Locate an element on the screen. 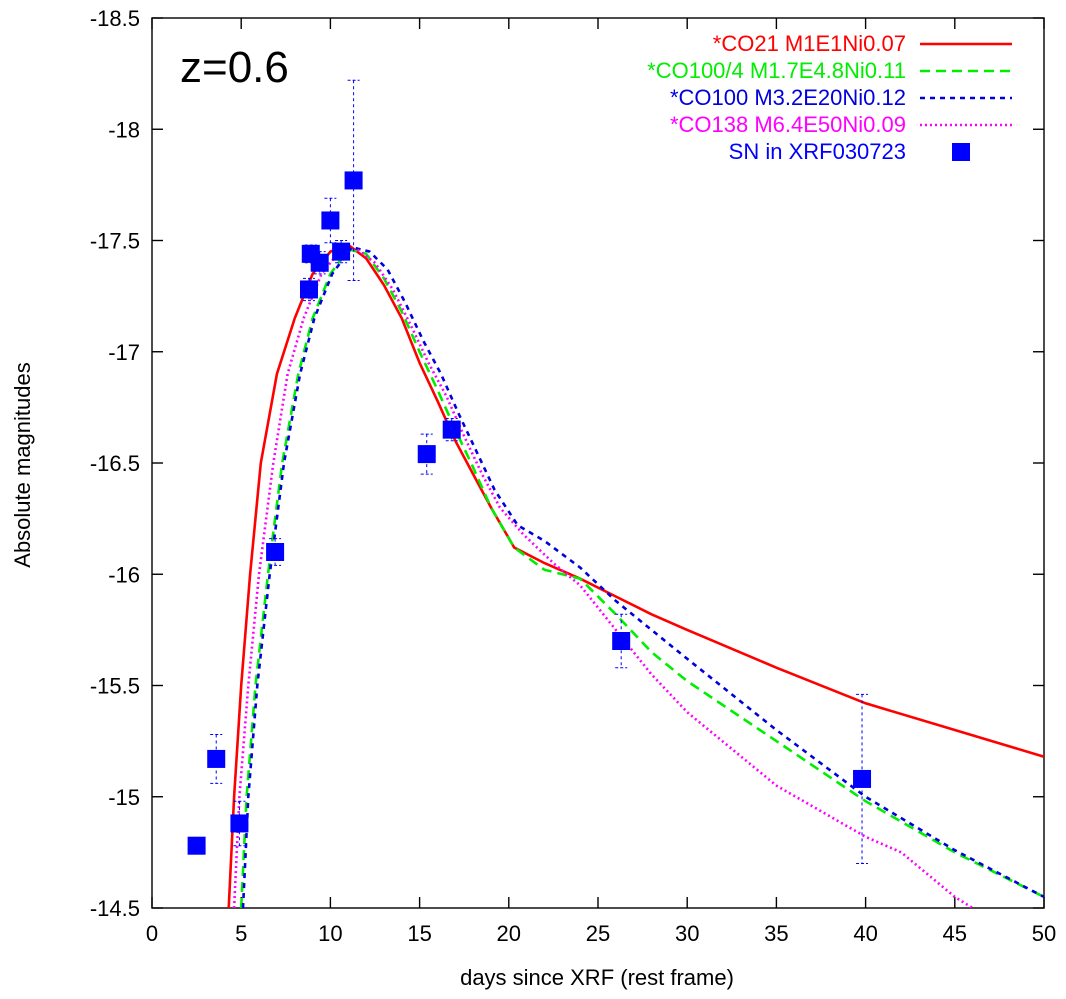 This screenshot has width=1066, height=999. legend-label: *CO21 M1E1Ni0.07 is located at coordinates (809, 43).